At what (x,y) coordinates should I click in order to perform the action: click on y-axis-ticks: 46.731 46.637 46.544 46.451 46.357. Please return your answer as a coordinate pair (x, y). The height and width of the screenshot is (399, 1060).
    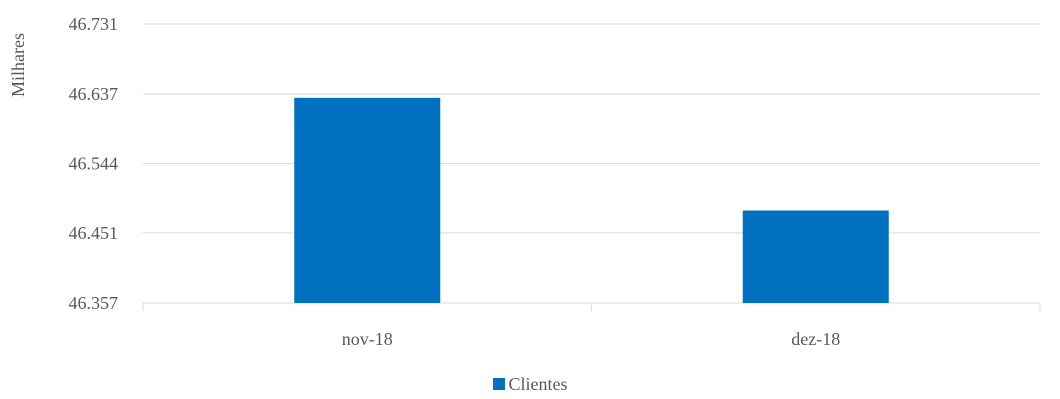
    Looking at the image, I should click on (94, 163).